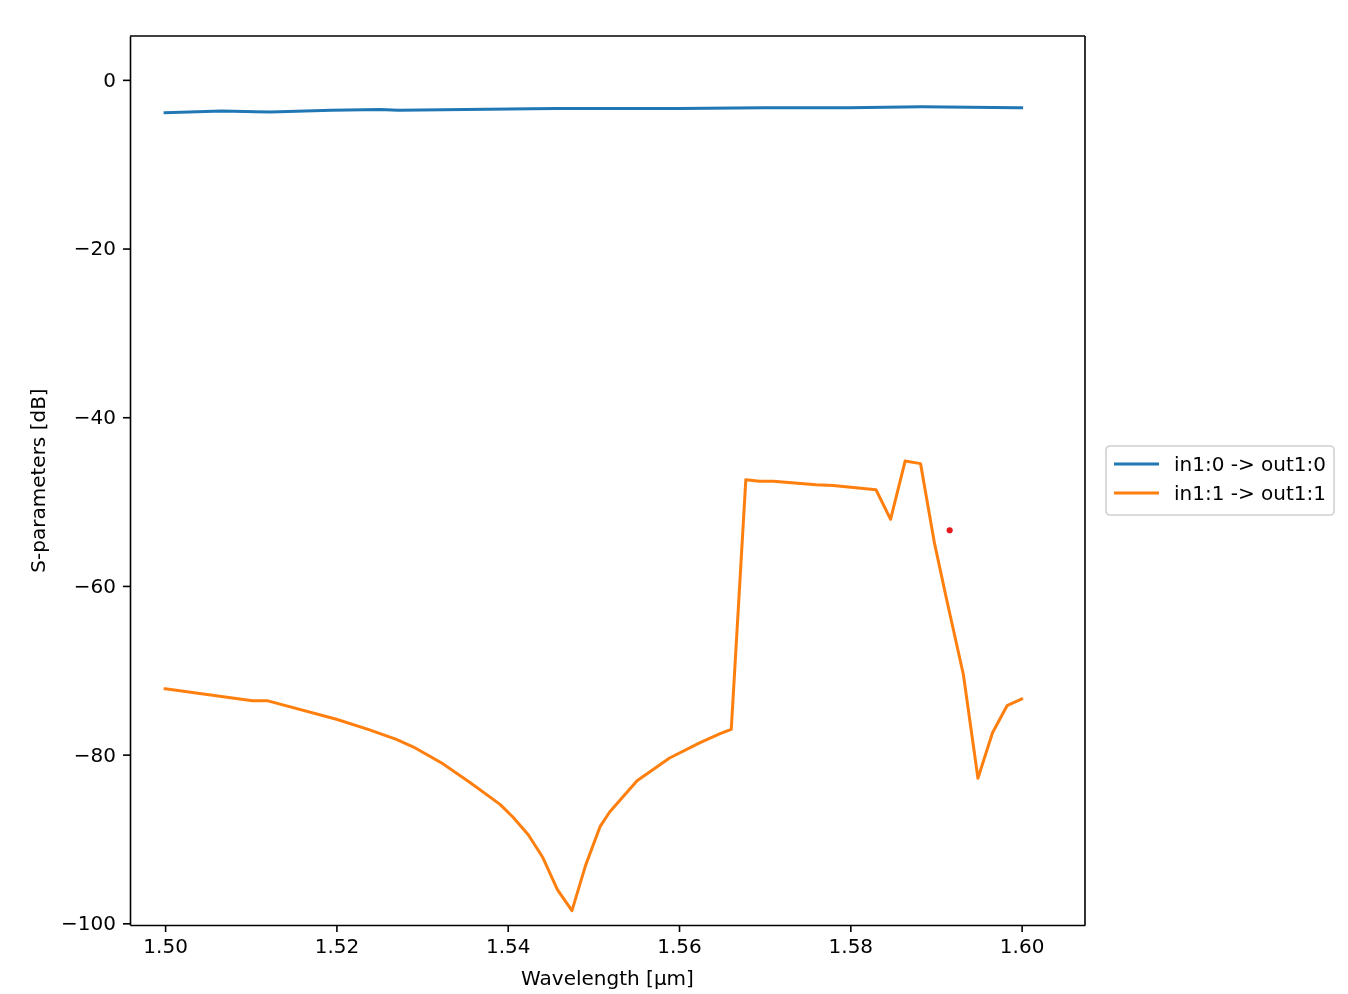 Image resolution: width=1348 pixels, height=994 pixels. What do you see at coordinates (94, 248) in the screenshot?
I see `y-tick-label: −20` at bounding box center [94, 248].